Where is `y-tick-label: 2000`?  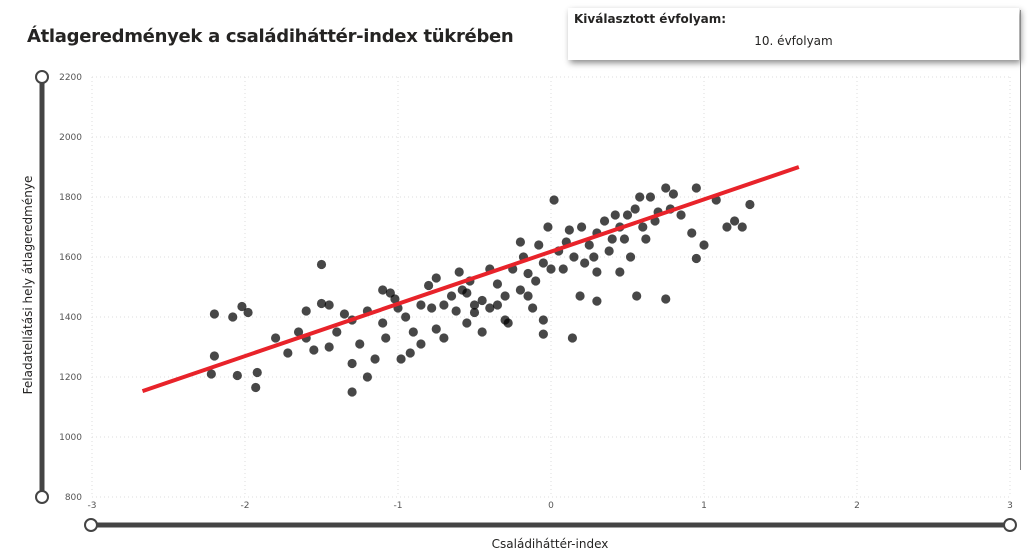 y-tick-label: 2000 is located at coordinates (70, 138).